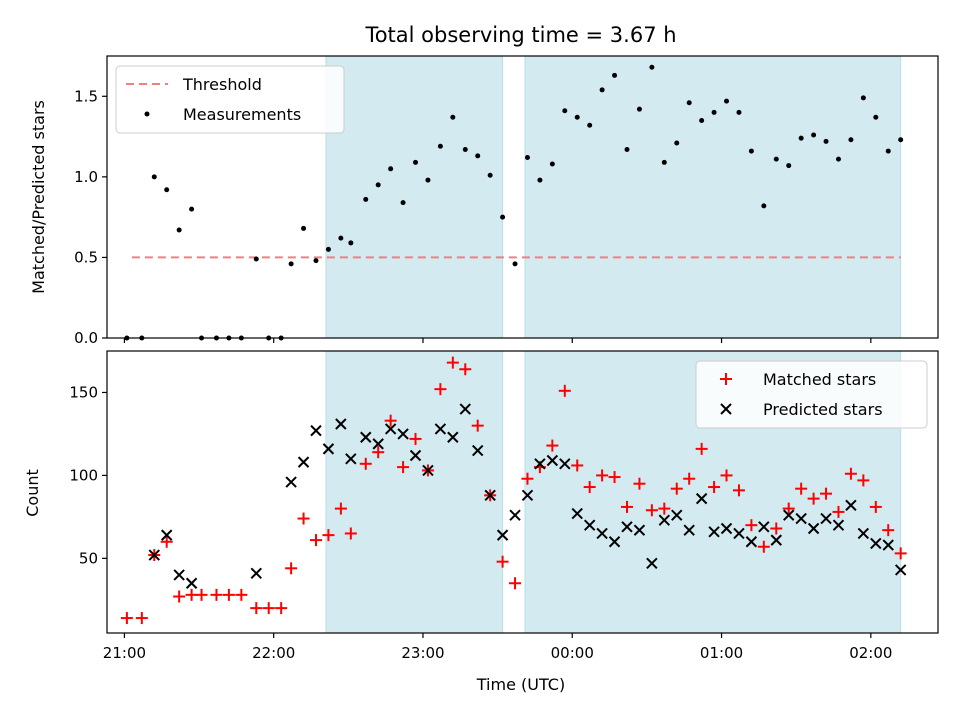 Image resolution: width=960 pixels, height=725 pixels. I want to click on y-tick-label: 150, so click(83, 392).